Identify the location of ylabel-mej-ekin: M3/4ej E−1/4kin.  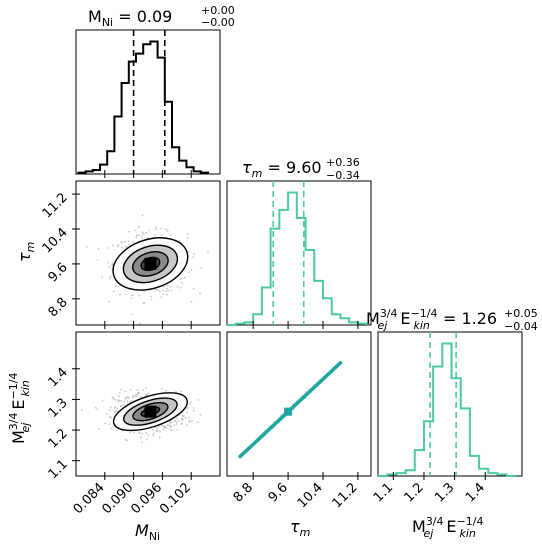
(19, 408).